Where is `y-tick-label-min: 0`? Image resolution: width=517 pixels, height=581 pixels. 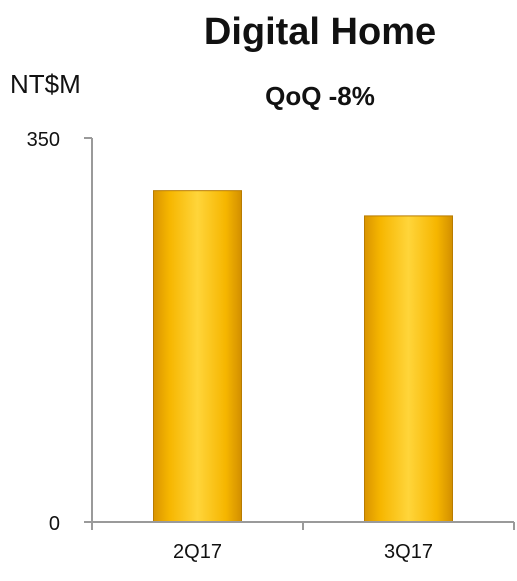 y-tick-label-min: 0 is located at coordinates (54, 524).